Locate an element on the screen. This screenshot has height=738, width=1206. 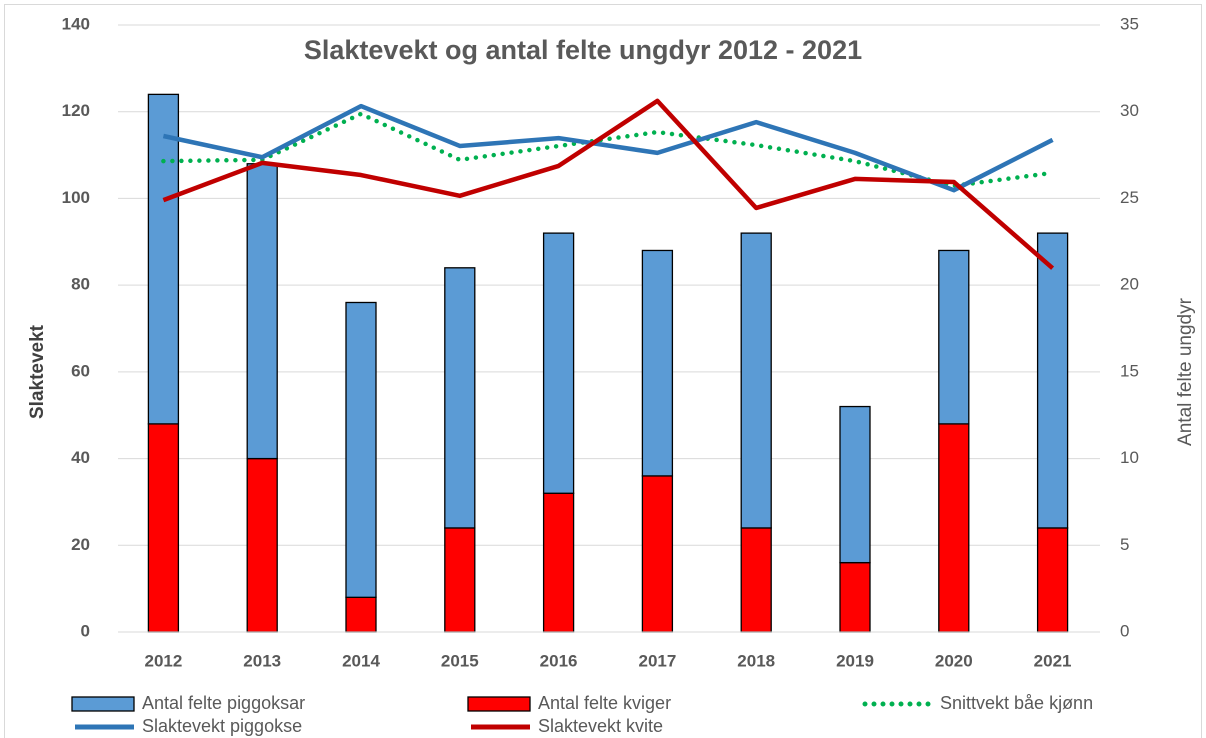
y-tick-label: 120 is located at coordinates (76, 110).